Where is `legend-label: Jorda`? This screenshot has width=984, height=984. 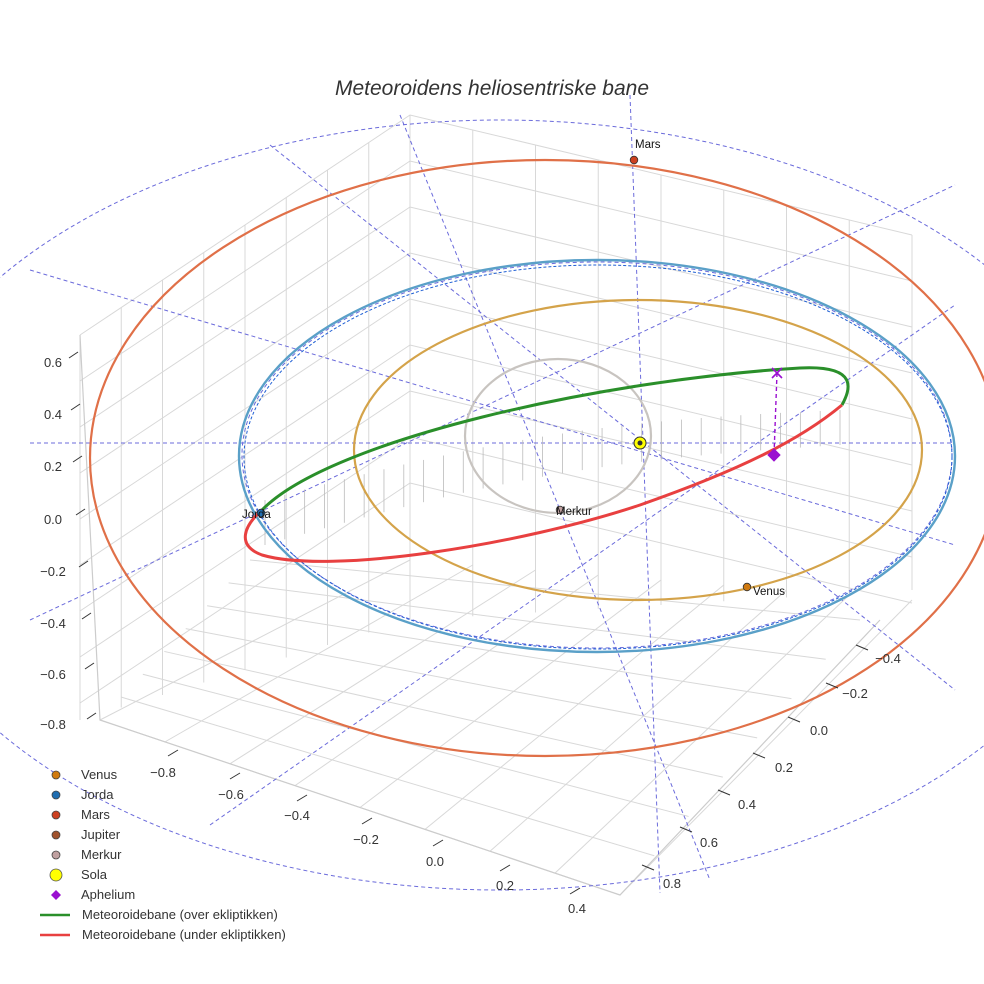
legend-label: Jorda is located at coordinates (97, 794).